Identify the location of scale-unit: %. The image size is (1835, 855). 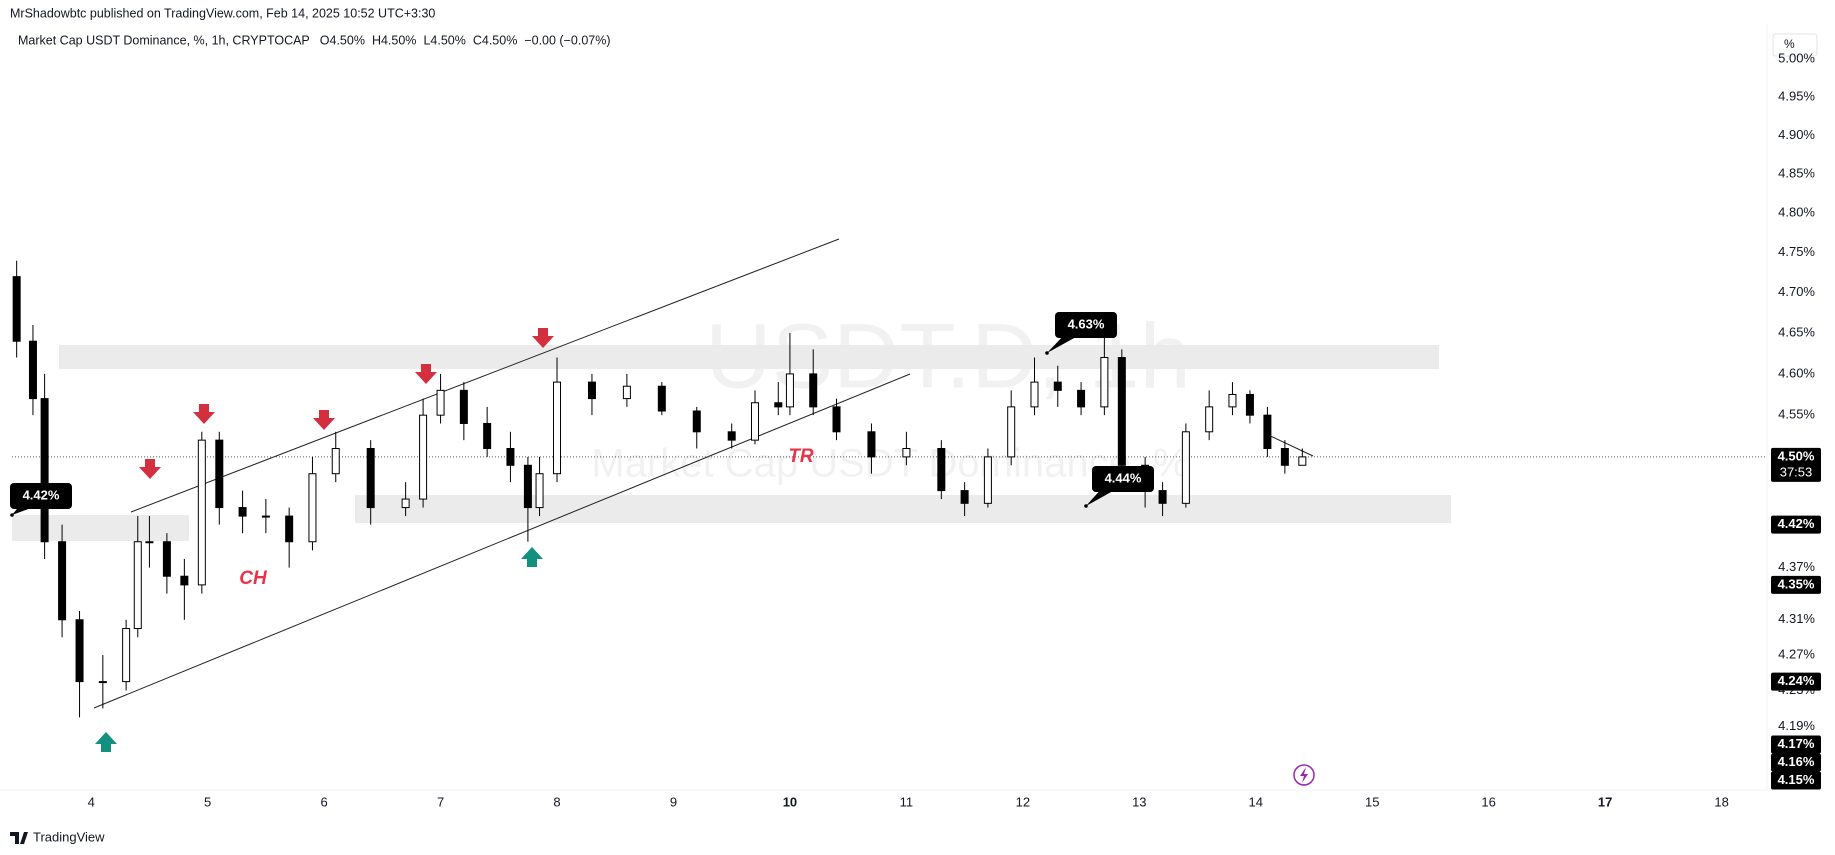
(1789, 44).